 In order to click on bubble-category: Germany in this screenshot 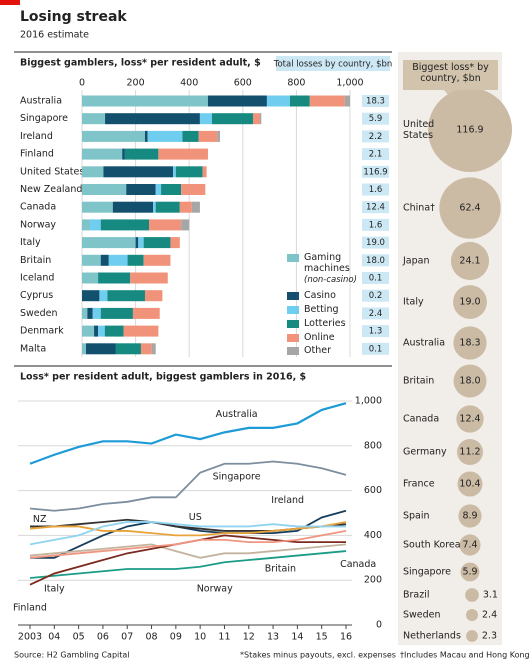, I will do `click(425, 452)`.